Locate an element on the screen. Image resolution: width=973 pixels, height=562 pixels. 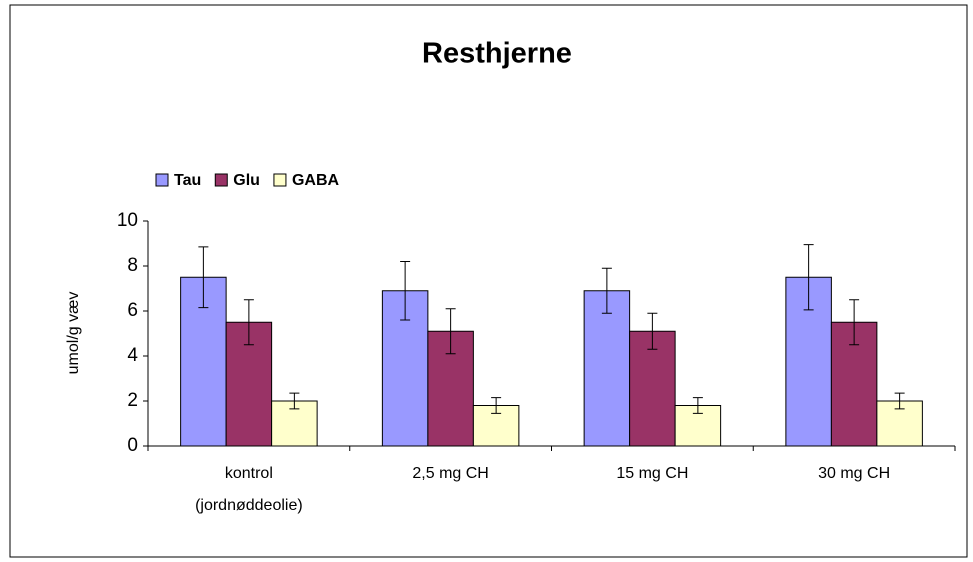
y-tick-label: 8 is located at coordinates (132, 265).